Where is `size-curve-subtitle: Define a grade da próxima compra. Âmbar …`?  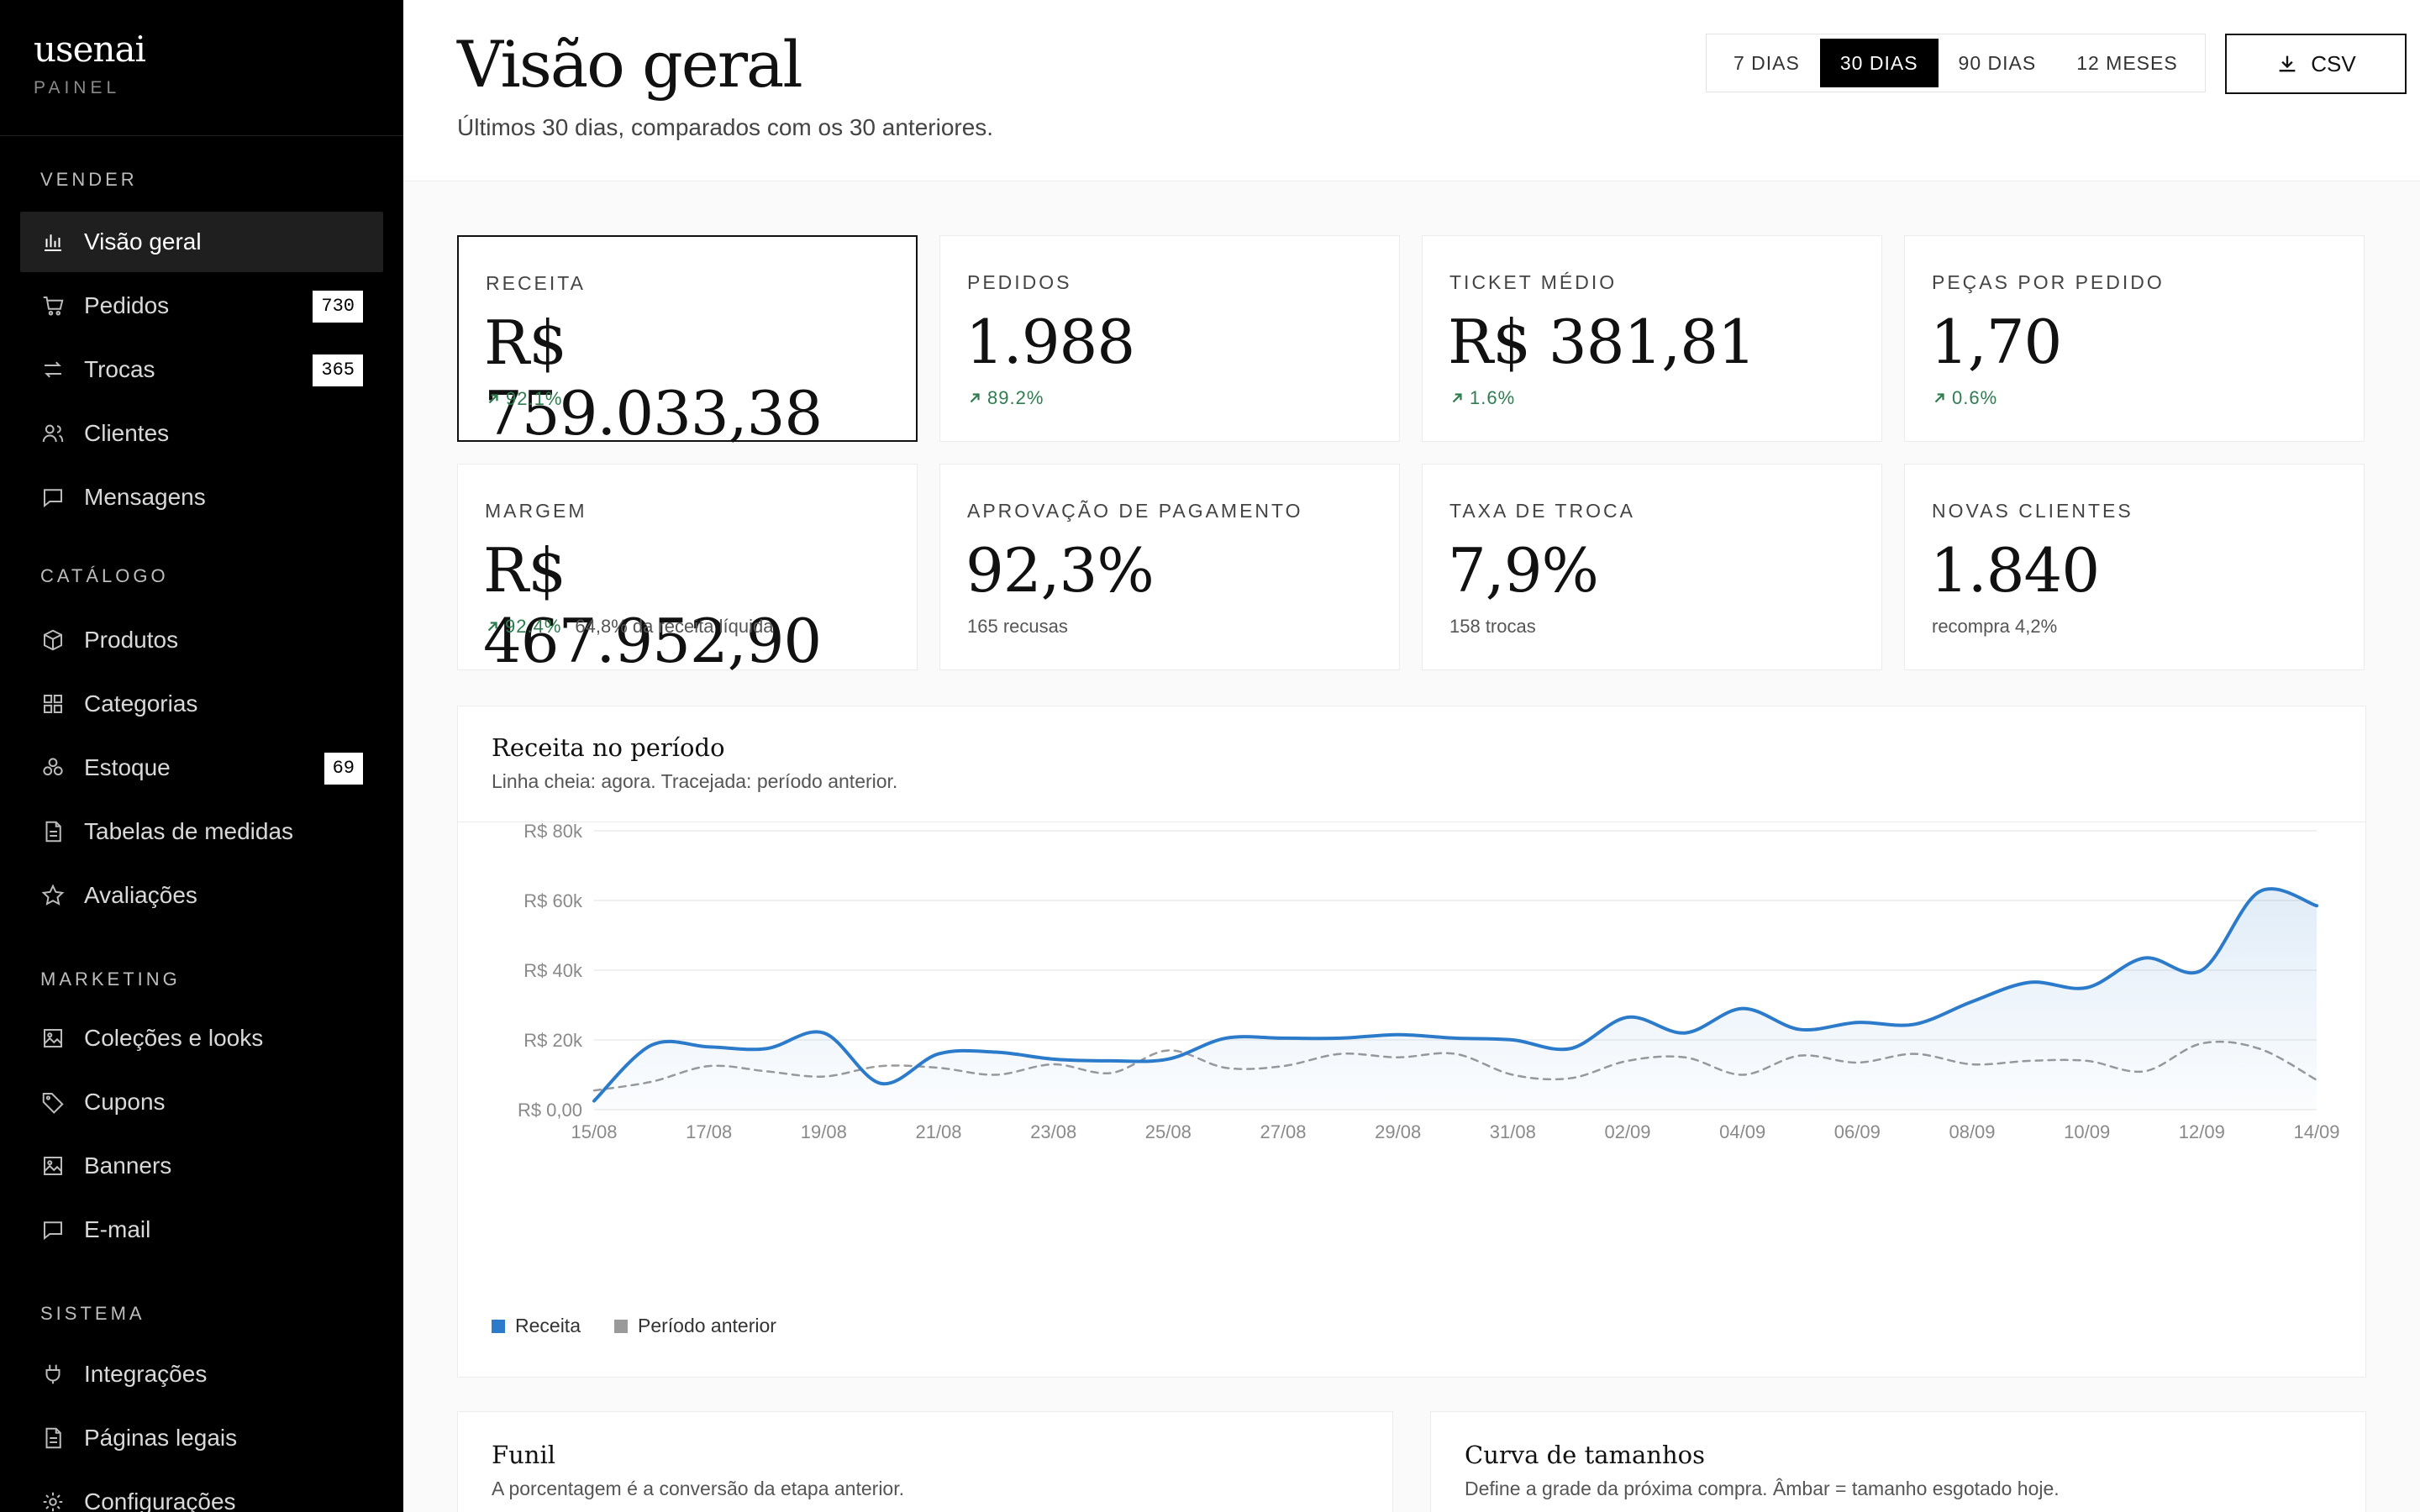
size-curve-subtitle: Define a grade da próxima compra. Âmbar … is located at coordinates (1762, 1488).